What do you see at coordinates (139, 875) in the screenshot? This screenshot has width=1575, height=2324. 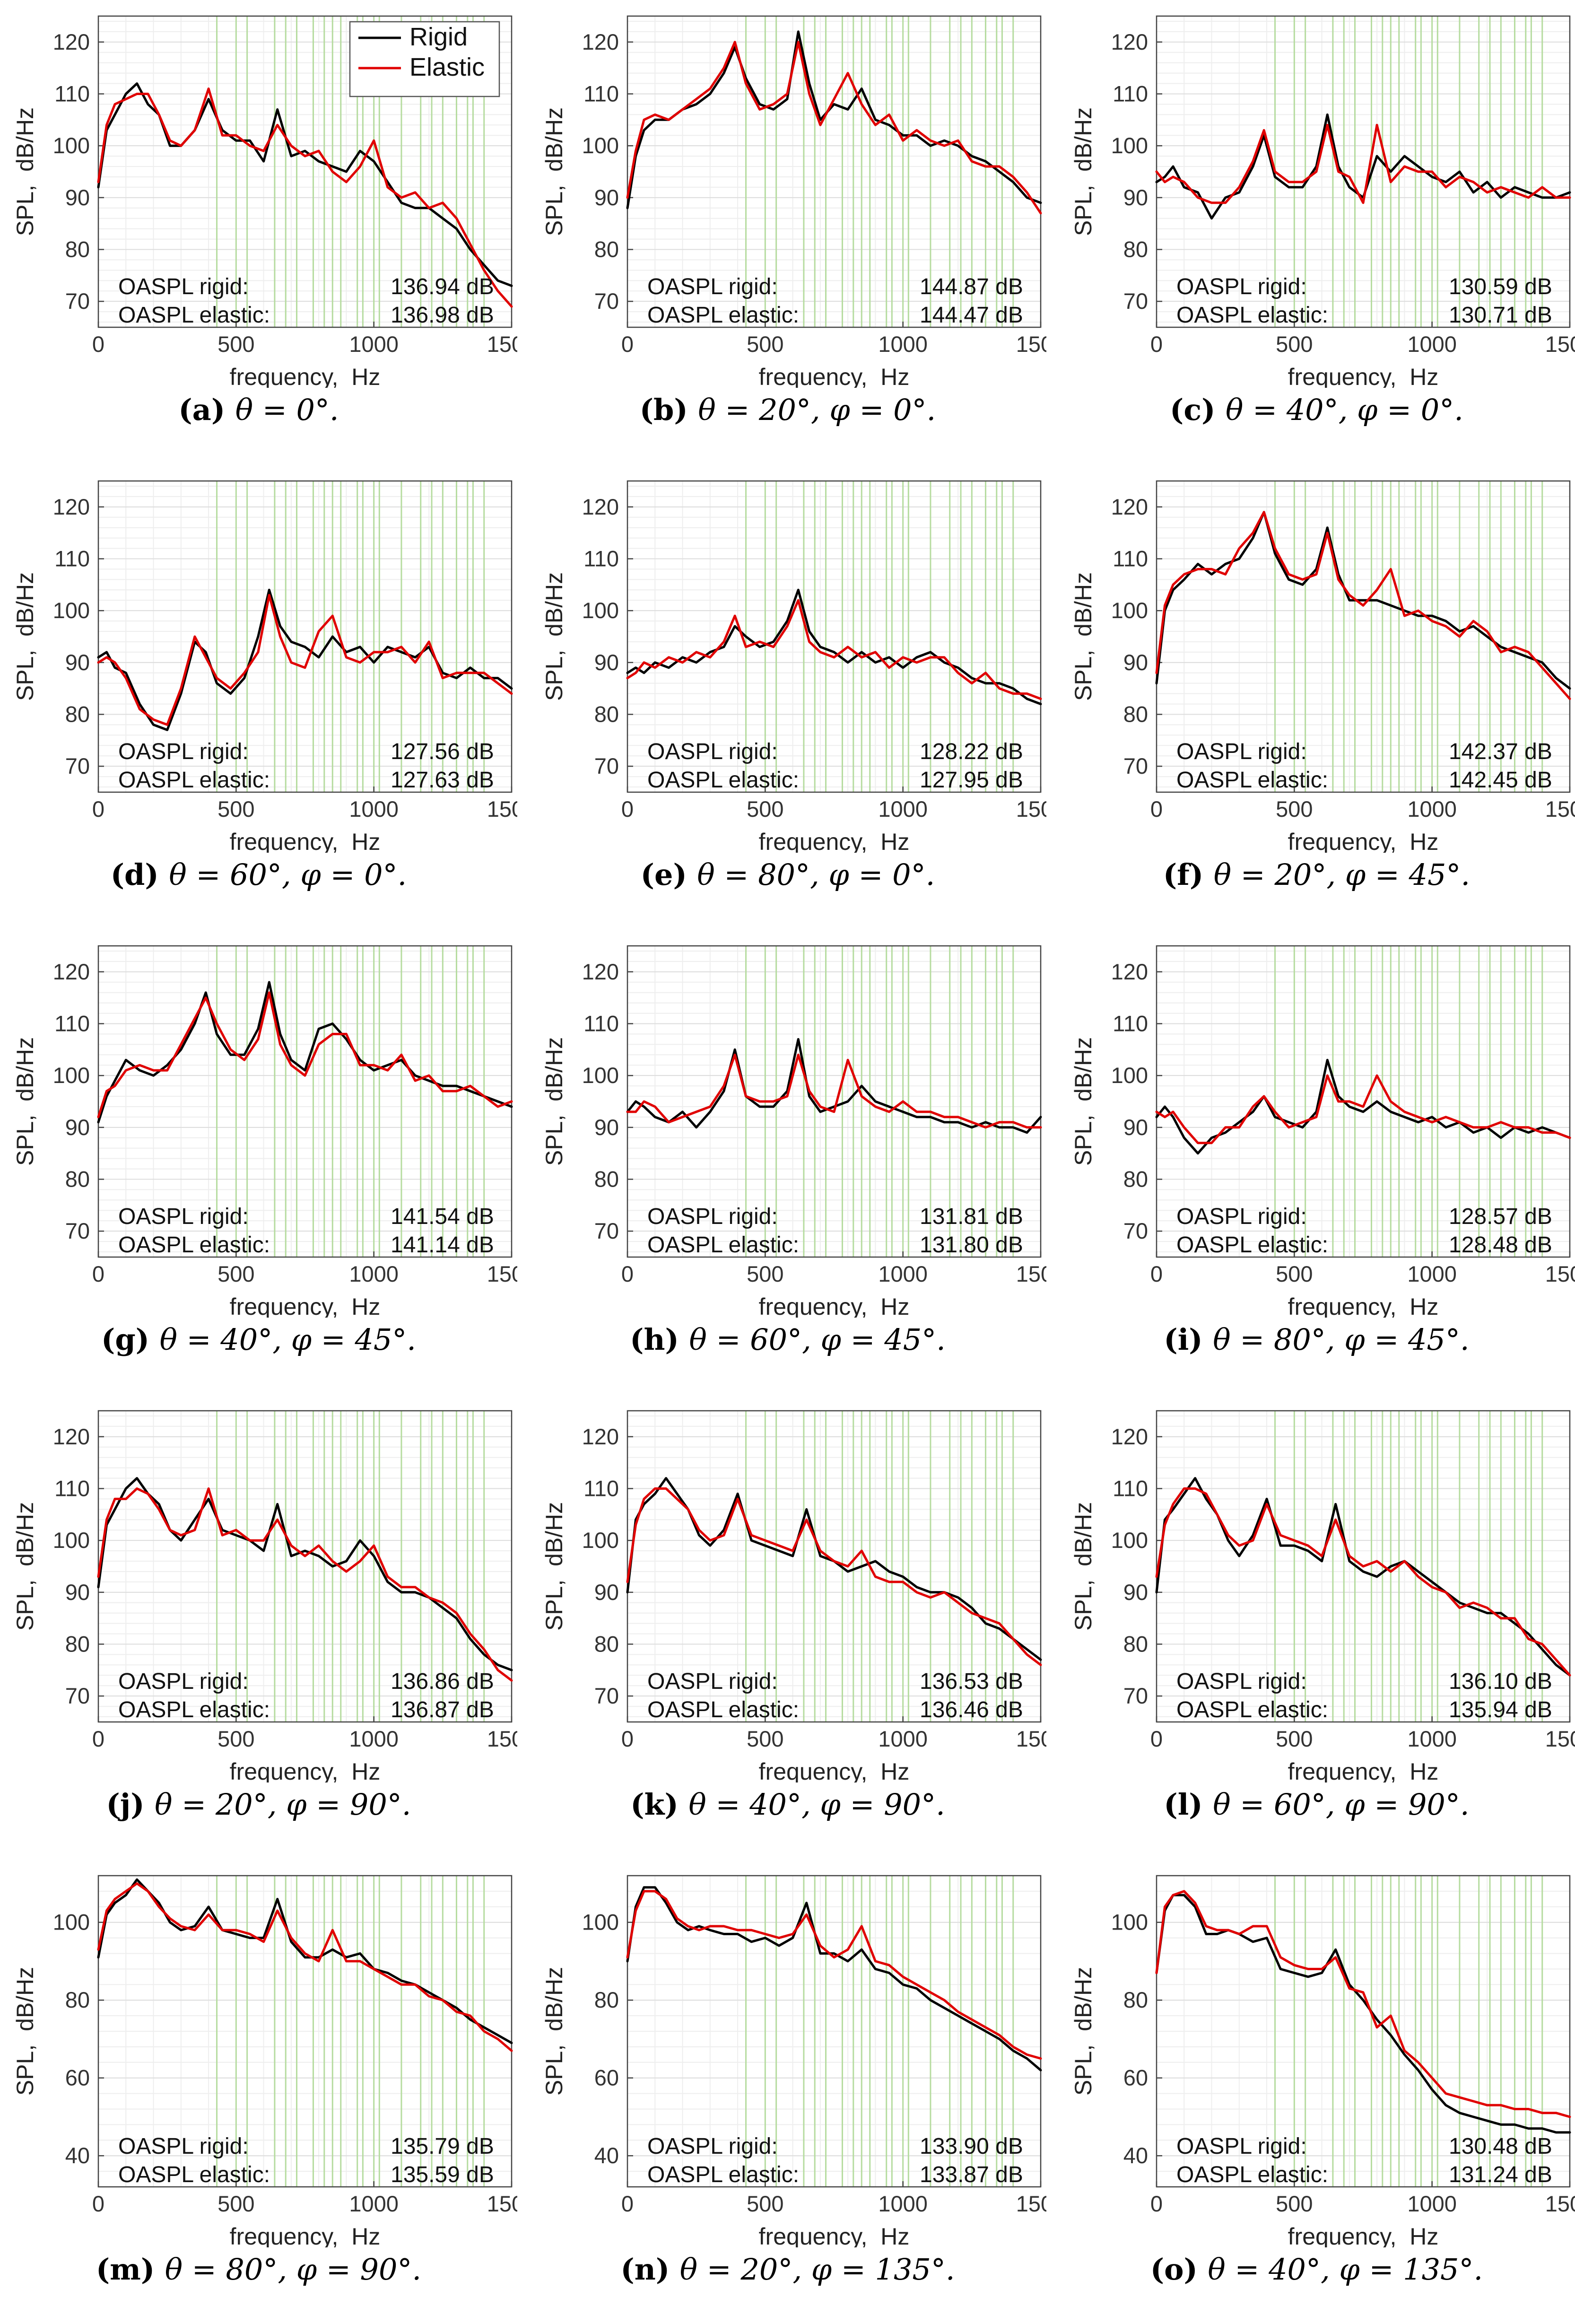 I see `subplot-label: (d)` at bounding box center [139, 875].